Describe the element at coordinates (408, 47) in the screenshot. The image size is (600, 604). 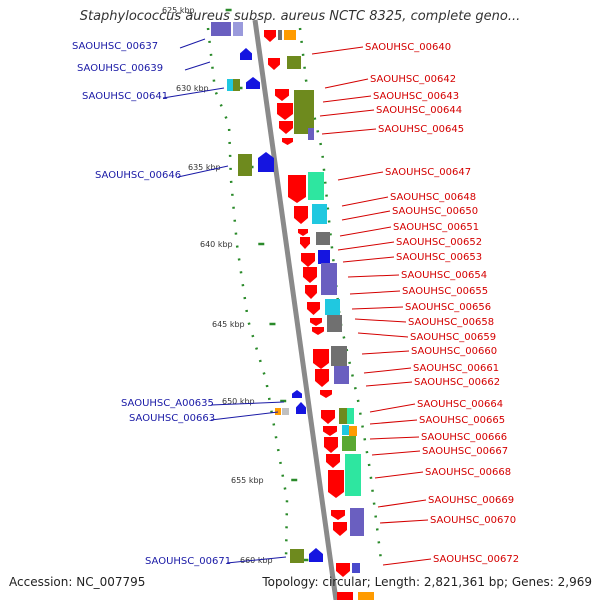
I see `plus-gene-label: SAOUHSC_00640` at that location.